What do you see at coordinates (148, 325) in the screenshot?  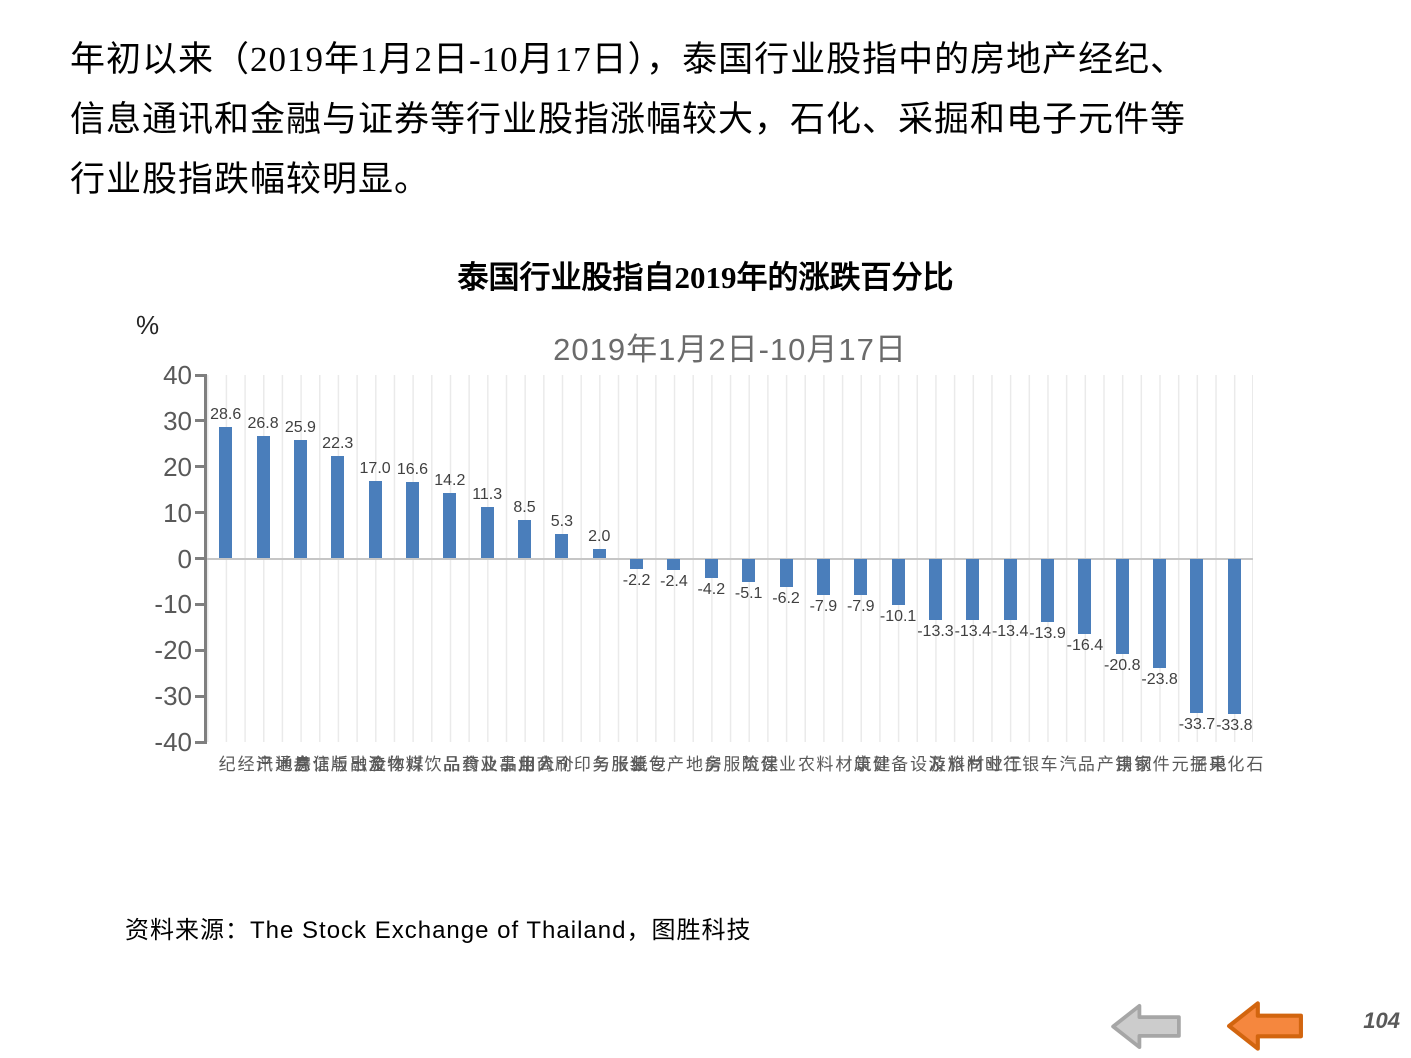 I see `y-axis-unit-label: %` at bounding box center [148, 325].